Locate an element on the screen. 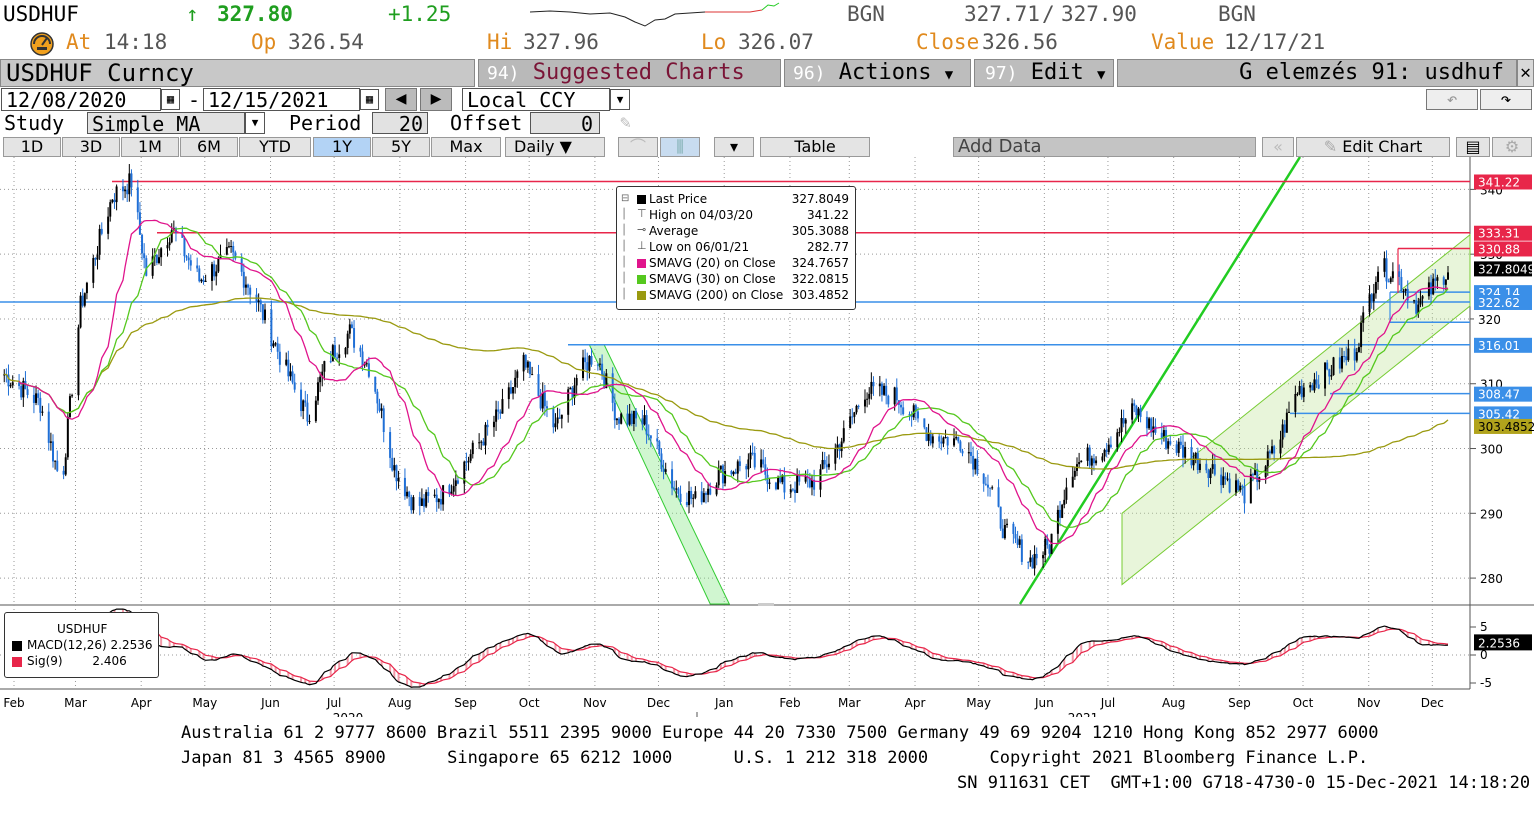  panel-resize-handle is located at coordinates (766, 604).